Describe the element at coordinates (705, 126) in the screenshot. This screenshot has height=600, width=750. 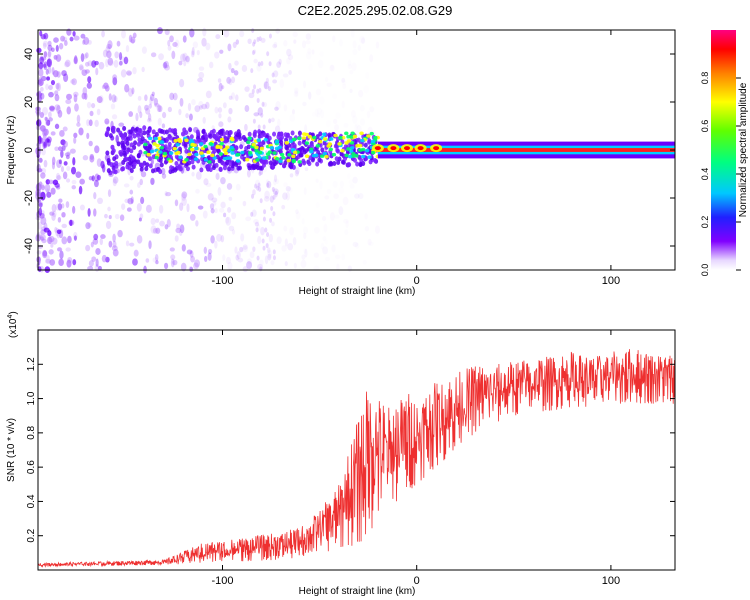
I see `colorbar-tick-label: 0.6` at that location.